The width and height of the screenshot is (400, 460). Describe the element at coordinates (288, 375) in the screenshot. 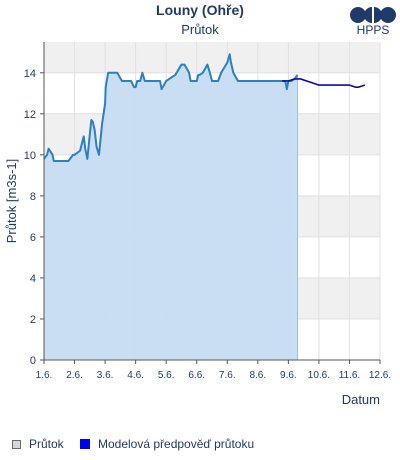

I see `x-tick-label: 9.6.` at that location.